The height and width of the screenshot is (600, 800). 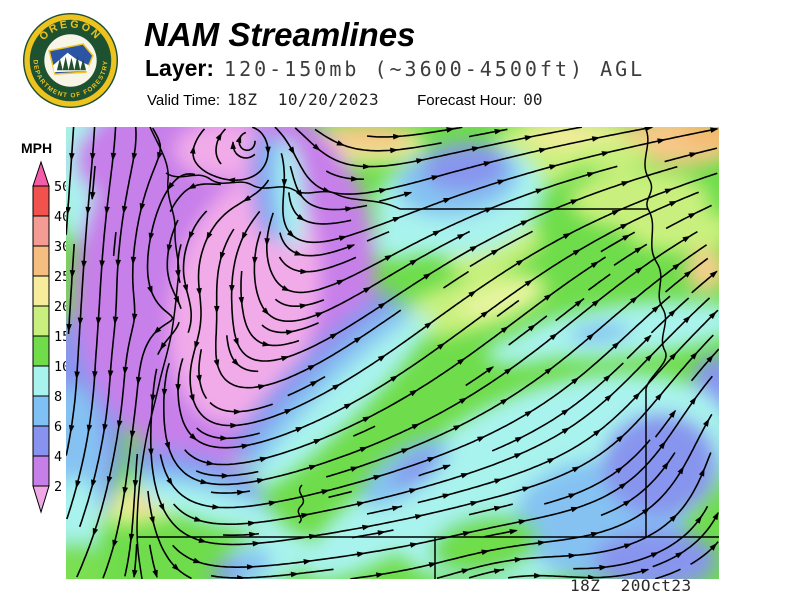 I want to click on legend-tick-label: 4, so click(x=58, y=457).